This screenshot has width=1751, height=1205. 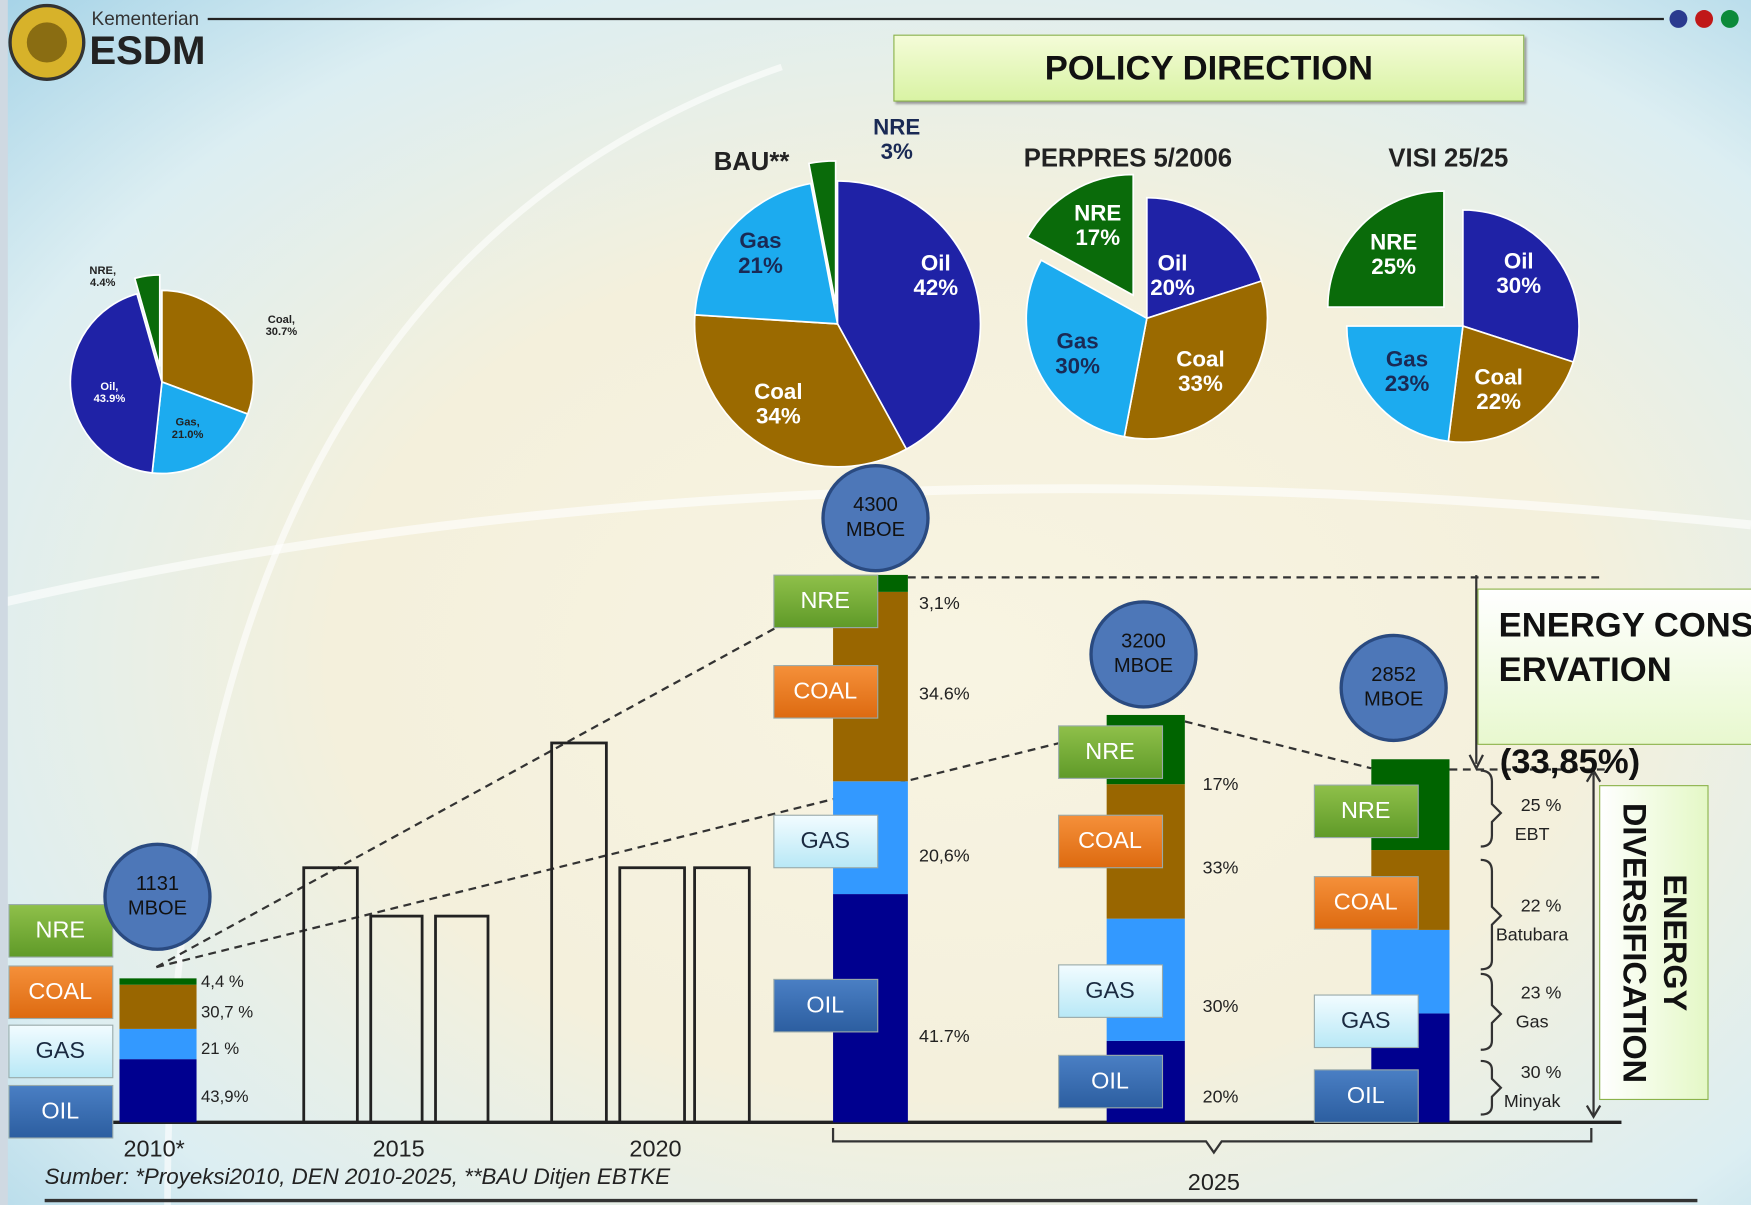 What do you see at coordinates (1532, 935) in the screenshot?
I see `segment-note: Batubara` at bounding box center [1532, 935].